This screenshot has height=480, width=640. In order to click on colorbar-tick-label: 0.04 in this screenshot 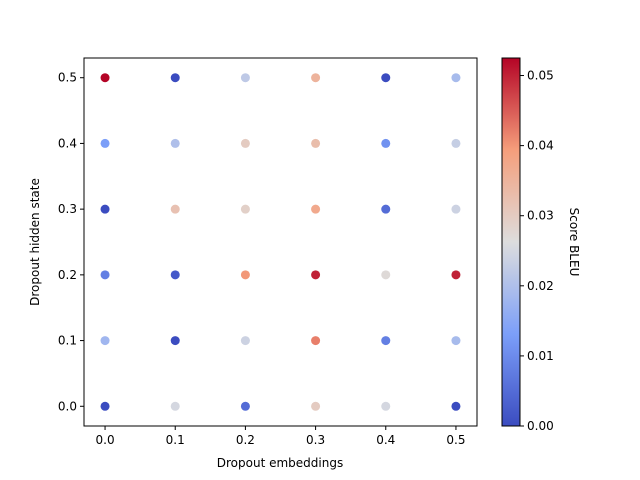, I will do `click(540, 146)`.